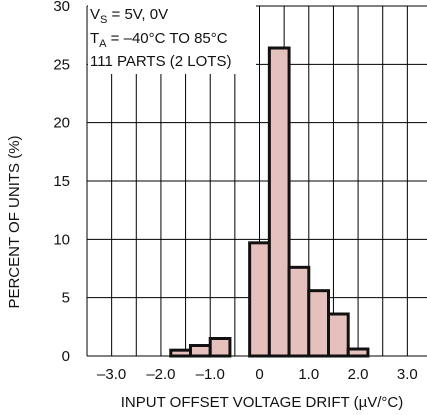  Describe the element at coordinates (66, 298) in the screenshot. I see `y-tick-label: 5` at that location.